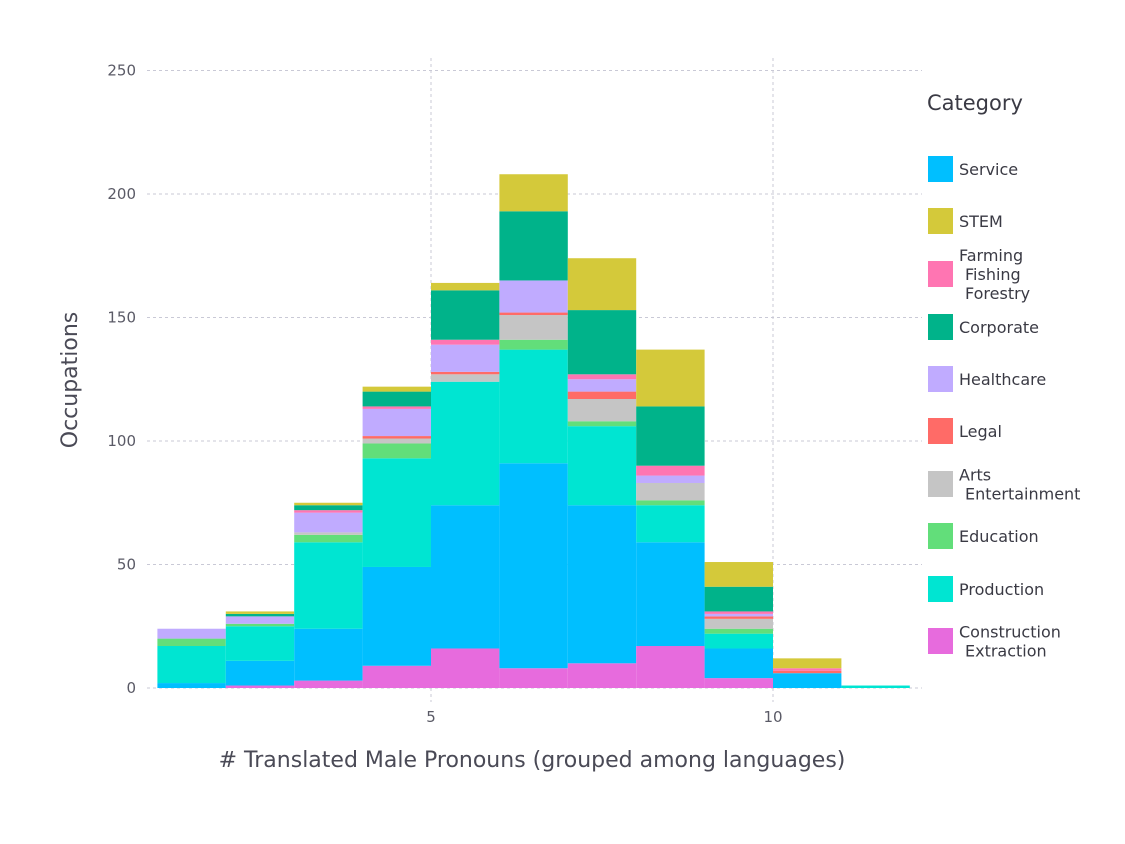 The image size is (1125, 844). I want to click on legend-label-healthcare: Healthcare, so click(1002, 379).